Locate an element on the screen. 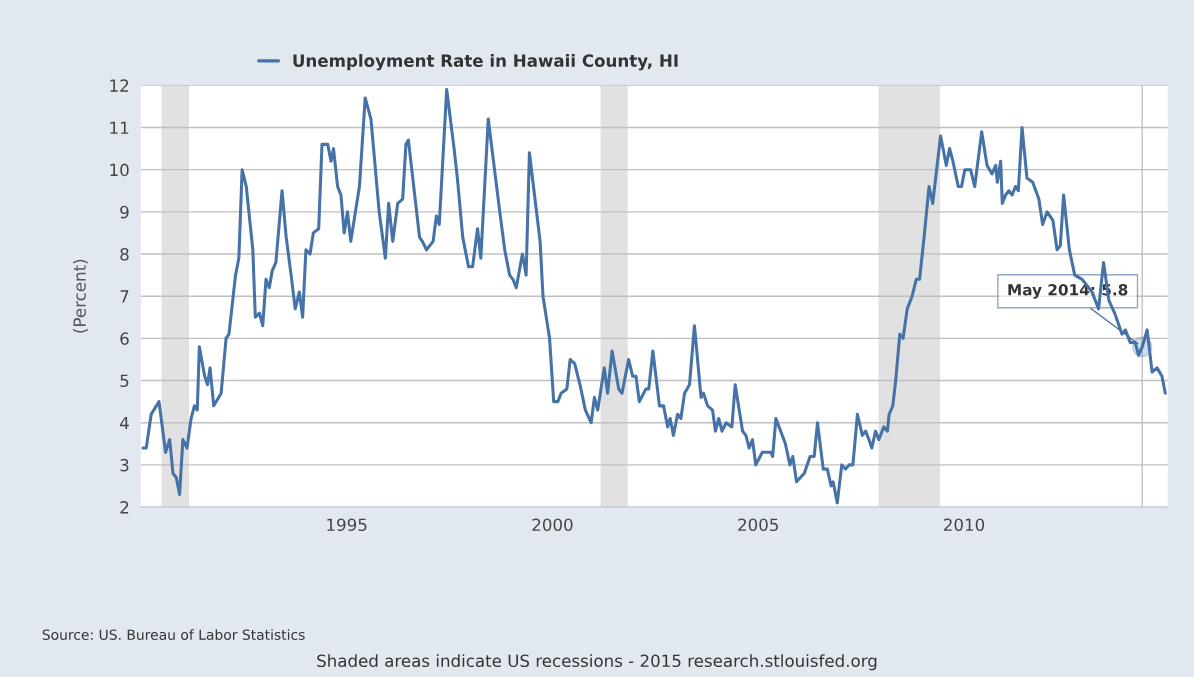 This screenshot has height=677, width=1194. y-tick-label: 11 is located at coordinates (119, 127).